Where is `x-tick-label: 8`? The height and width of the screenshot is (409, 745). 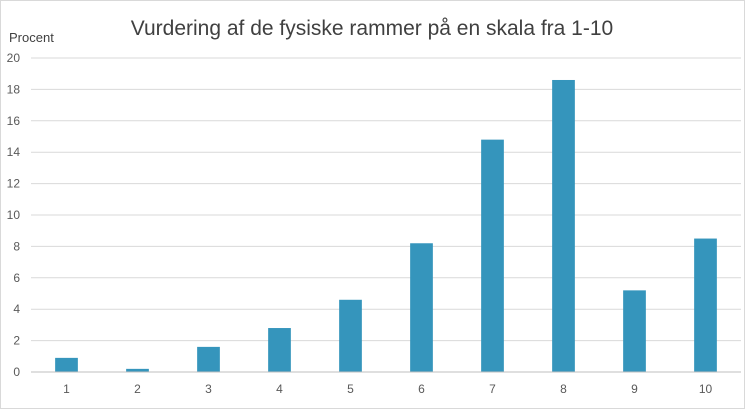
x-tick-label: 8 is located at coordinates (563, 389).